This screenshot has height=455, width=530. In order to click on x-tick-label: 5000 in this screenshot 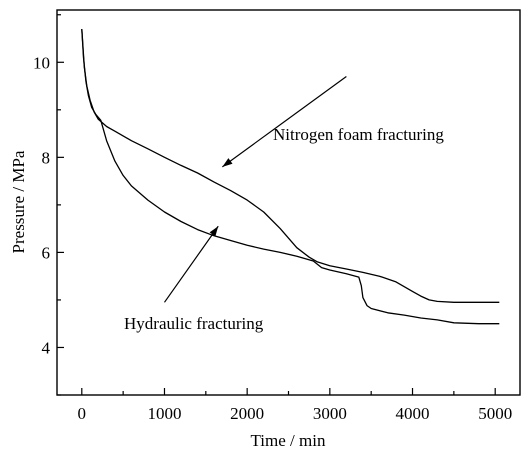, I will do `click(495, 413)`.